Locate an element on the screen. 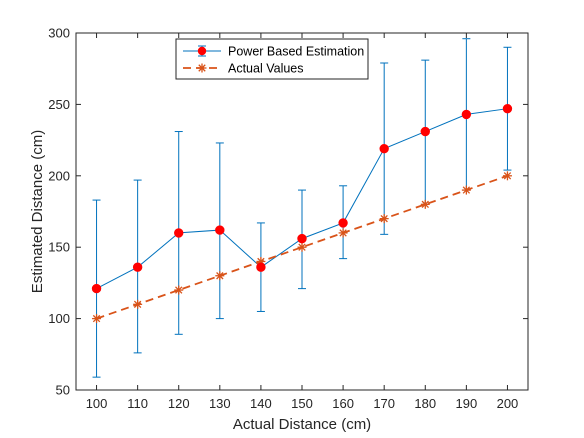 The image size is (584, 438). legend-label-actual-values: Actual Values is located at coordinates (266, 69).